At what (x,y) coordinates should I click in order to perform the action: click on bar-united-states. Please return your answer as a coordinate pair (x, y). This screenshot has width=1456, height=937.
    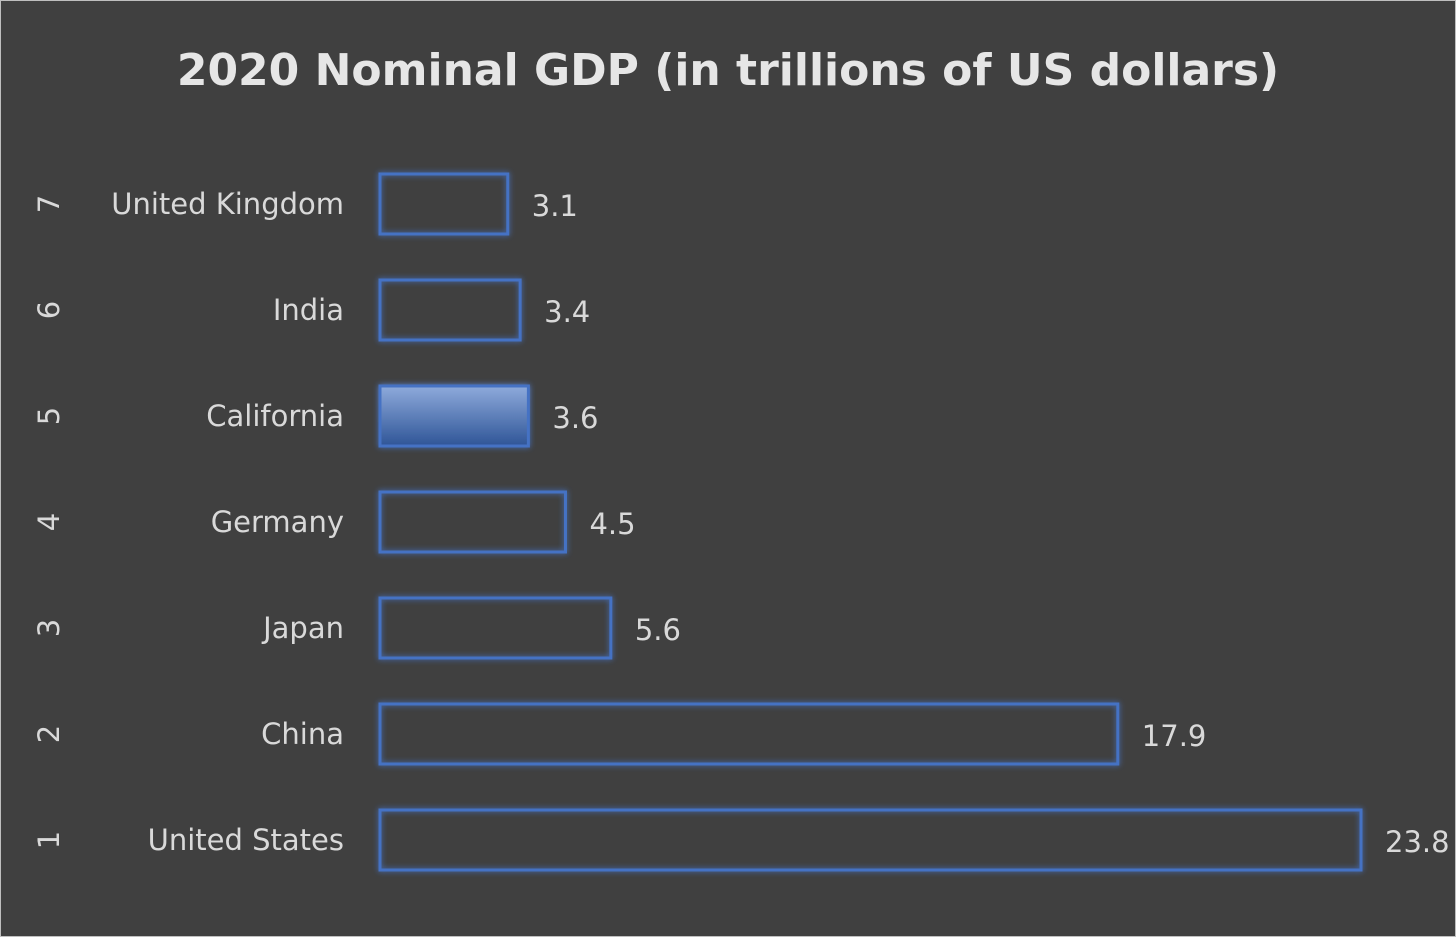
    Looking at the image, I should click on (870, 840).